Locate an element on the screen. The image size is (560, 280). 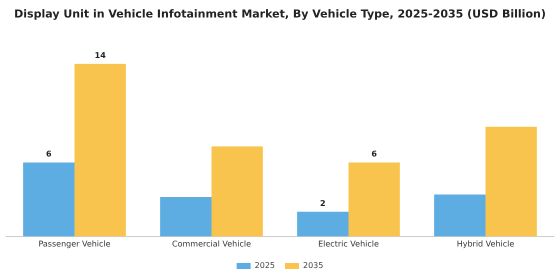
chart-title: Display Unit in Vehicle Infotainment Market, By Vehicle Type, 2025-2035 (USD Billion) is located at coordinates (280, 13).